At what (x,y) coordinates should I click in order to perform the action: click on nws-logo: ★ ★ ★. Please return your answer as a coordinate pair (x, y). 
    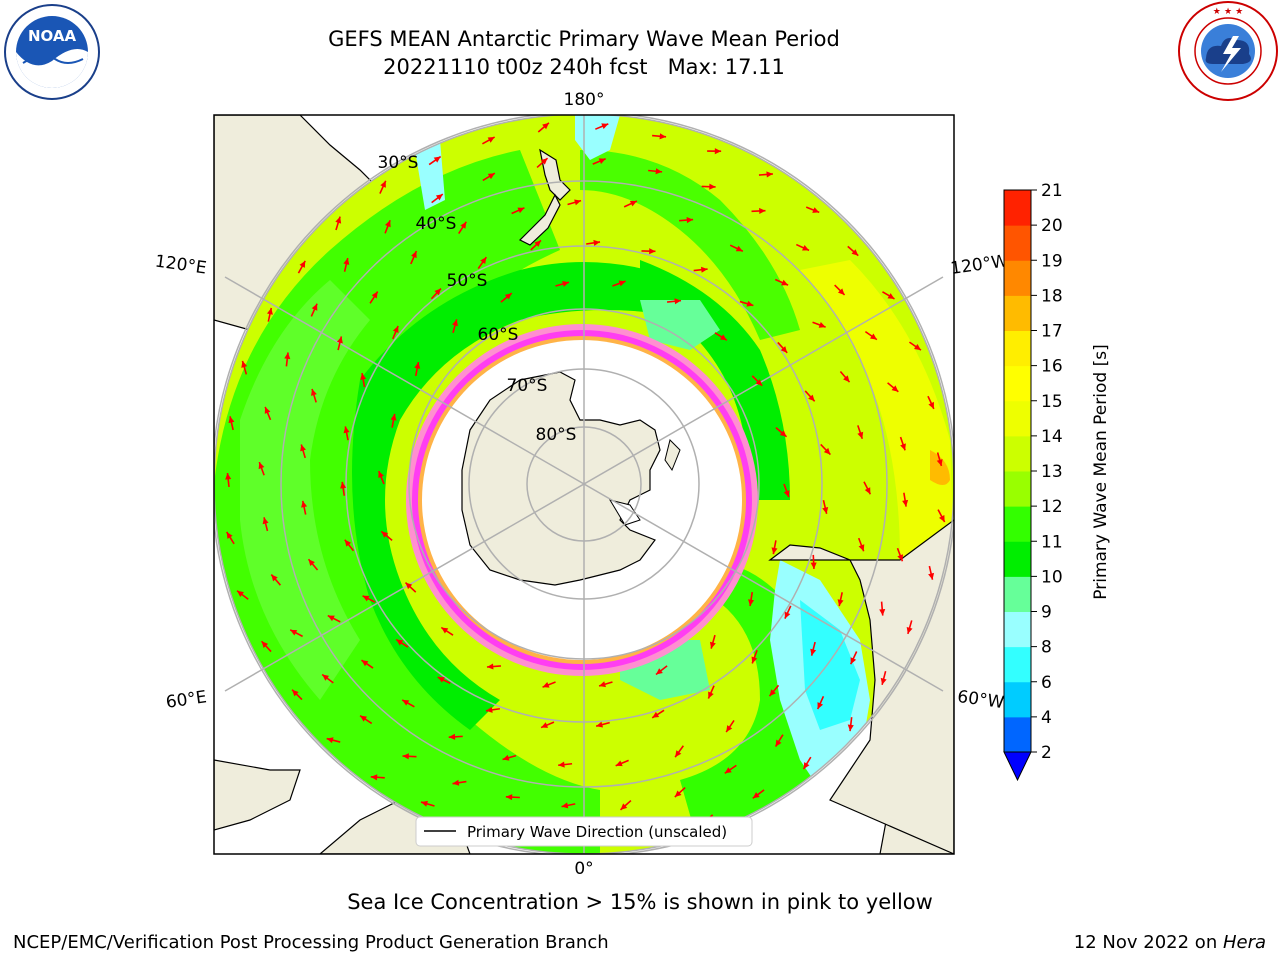
    Looking at the image, I should click on (1228, 51).